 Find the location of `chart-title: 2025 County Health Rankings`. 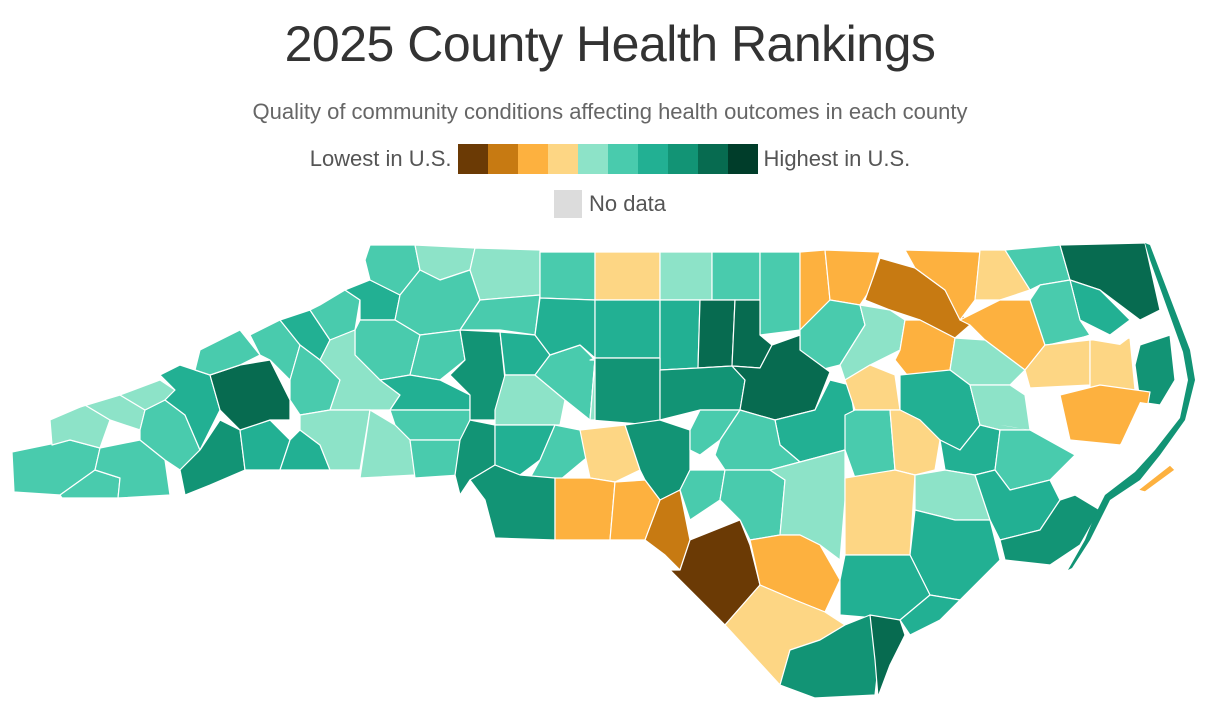

chart-title: 2025 County Health Rankings is located at coordinates (610, 44).